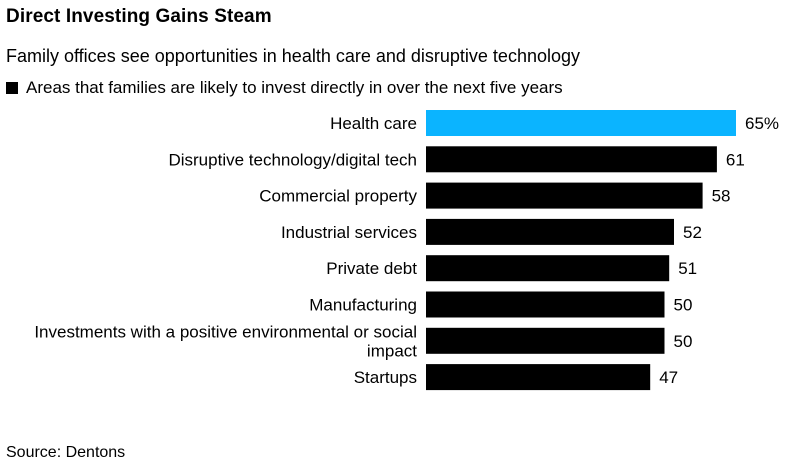 The height and width of the screenshot is (471, 790). What do you see at coordinates (668, 377) in the screenshot?
I see `value-label-7: 47` at bounding box center [668, 377].